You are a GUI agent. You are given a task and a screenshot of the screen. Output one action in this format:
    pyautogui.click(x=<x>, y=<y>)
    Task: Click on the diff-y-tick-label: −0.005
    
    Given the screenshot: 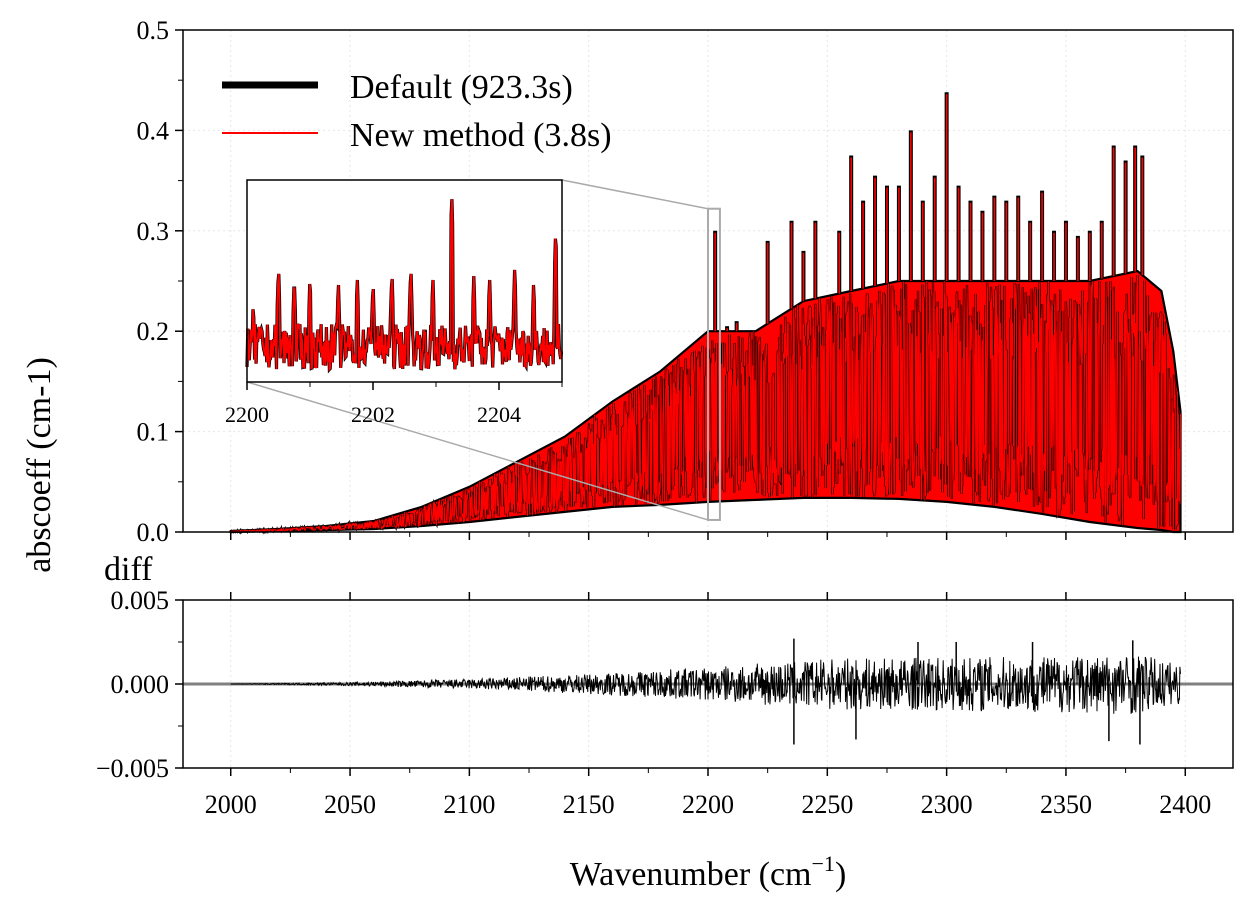 What is the action you would take?
    pyautogui.click(x=132, y=768)
    